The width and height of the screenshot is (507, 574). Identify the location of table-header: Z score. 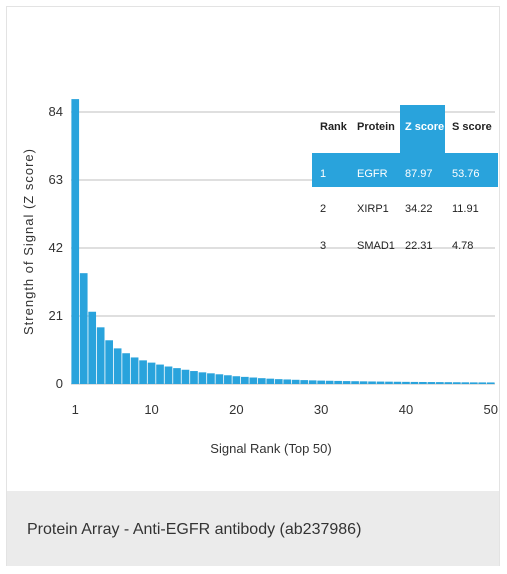
(424, 127).